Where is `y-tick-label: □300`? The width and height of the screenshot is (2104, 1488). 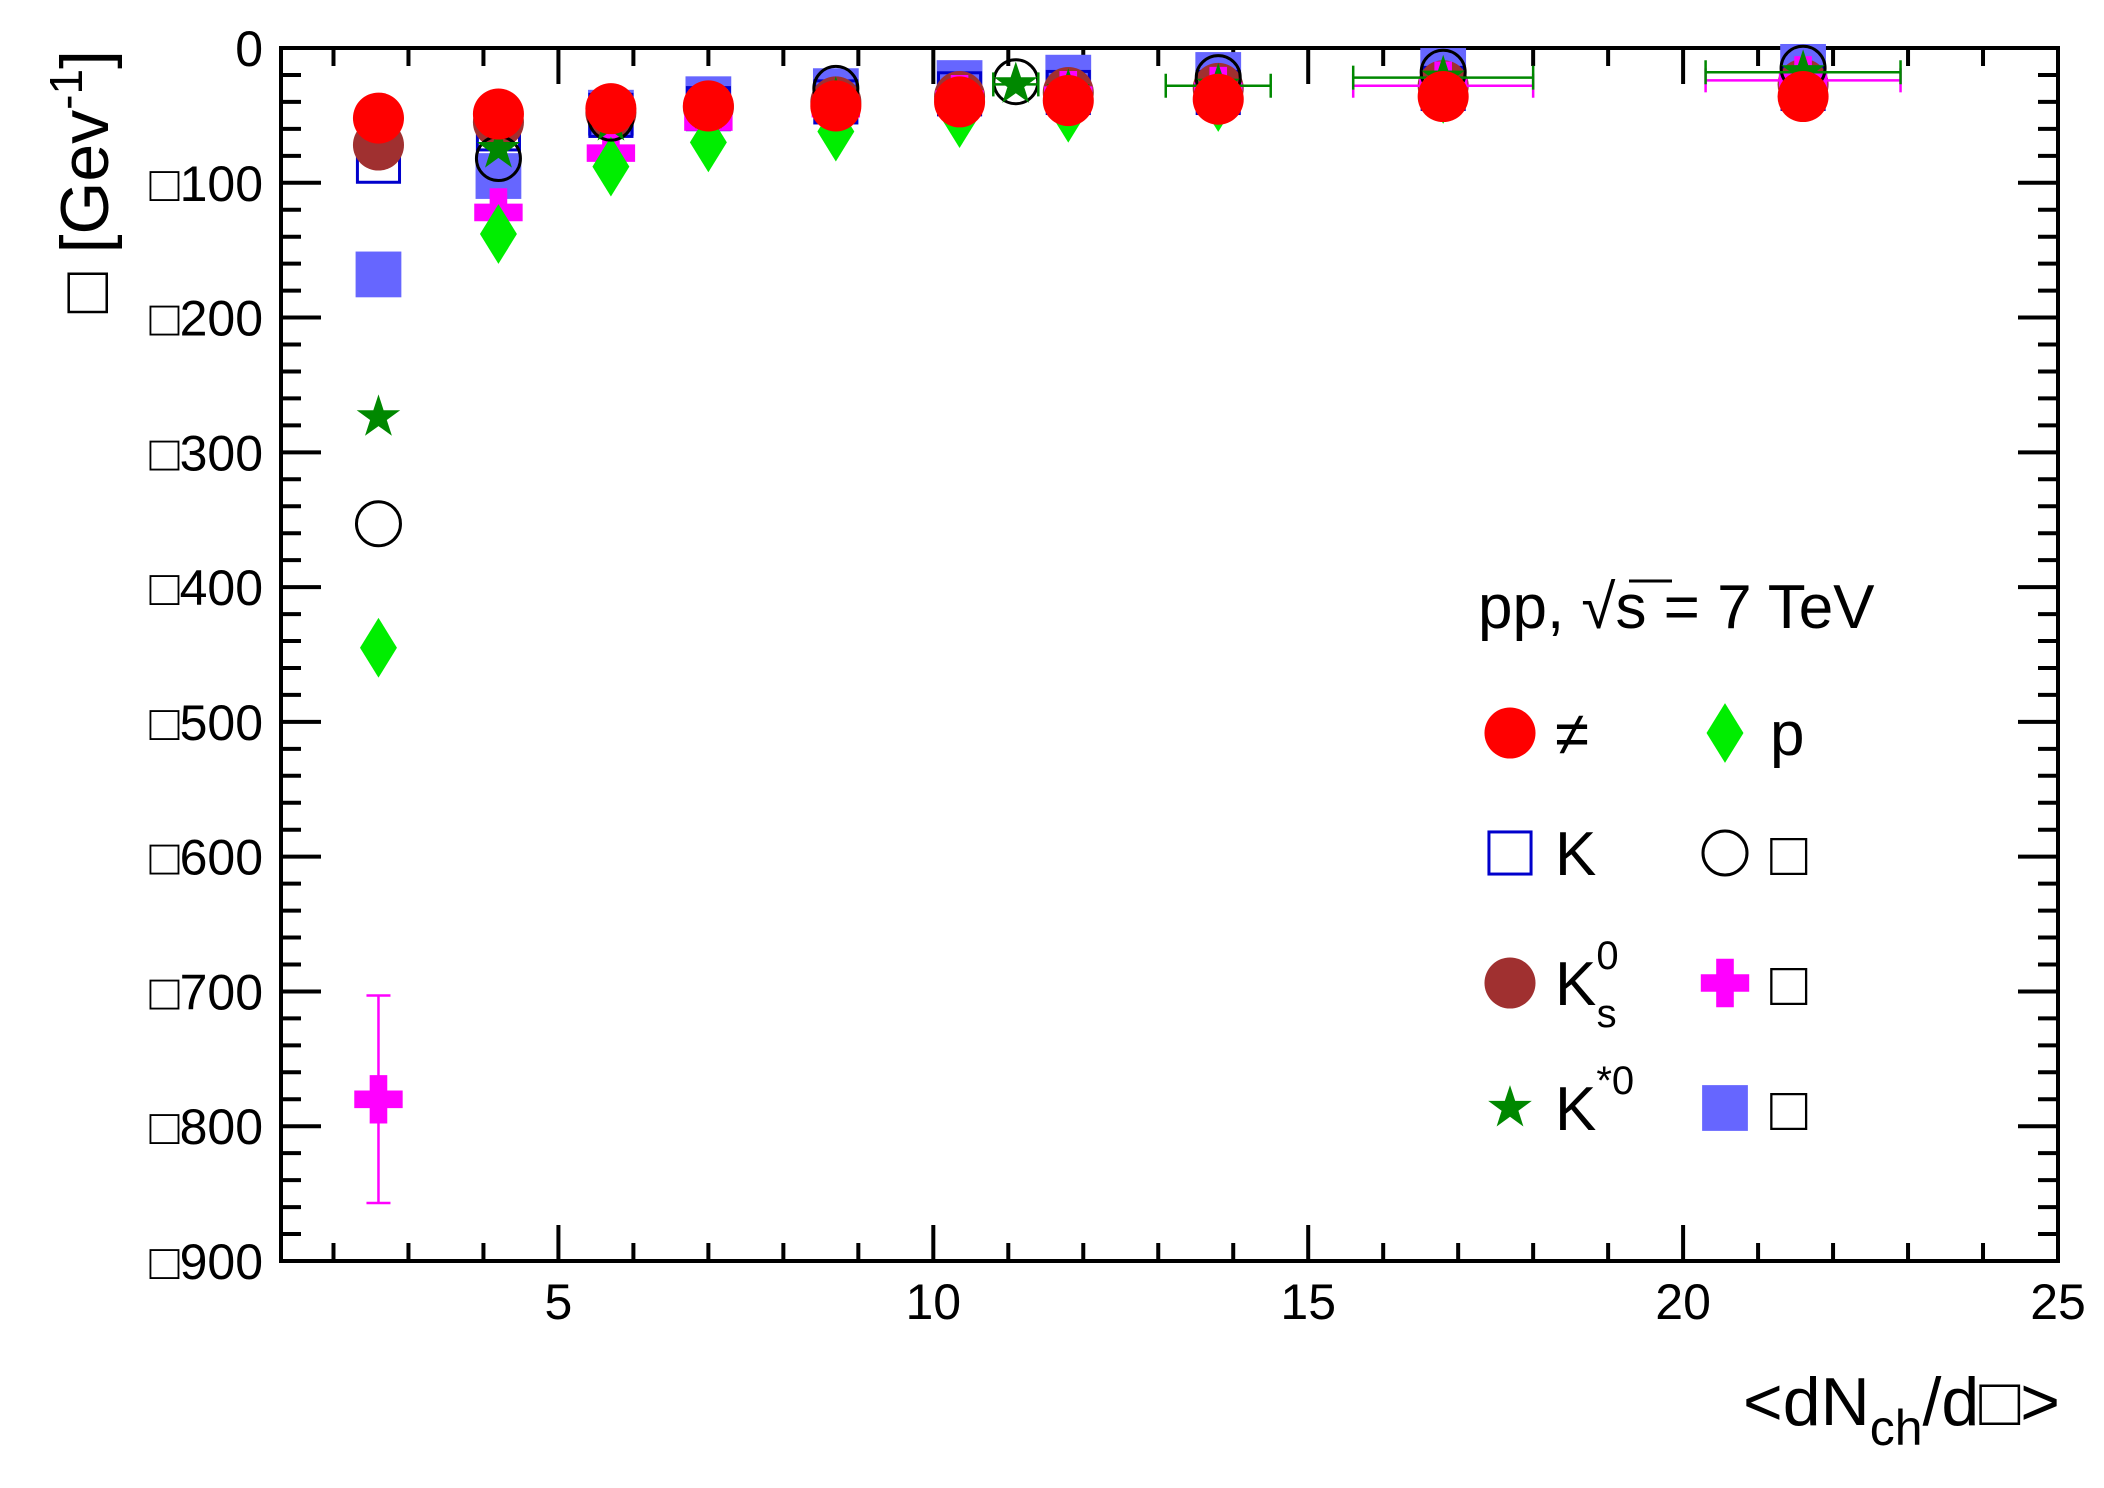
y-tick-label: □300 is located at coordinates (206, 453).